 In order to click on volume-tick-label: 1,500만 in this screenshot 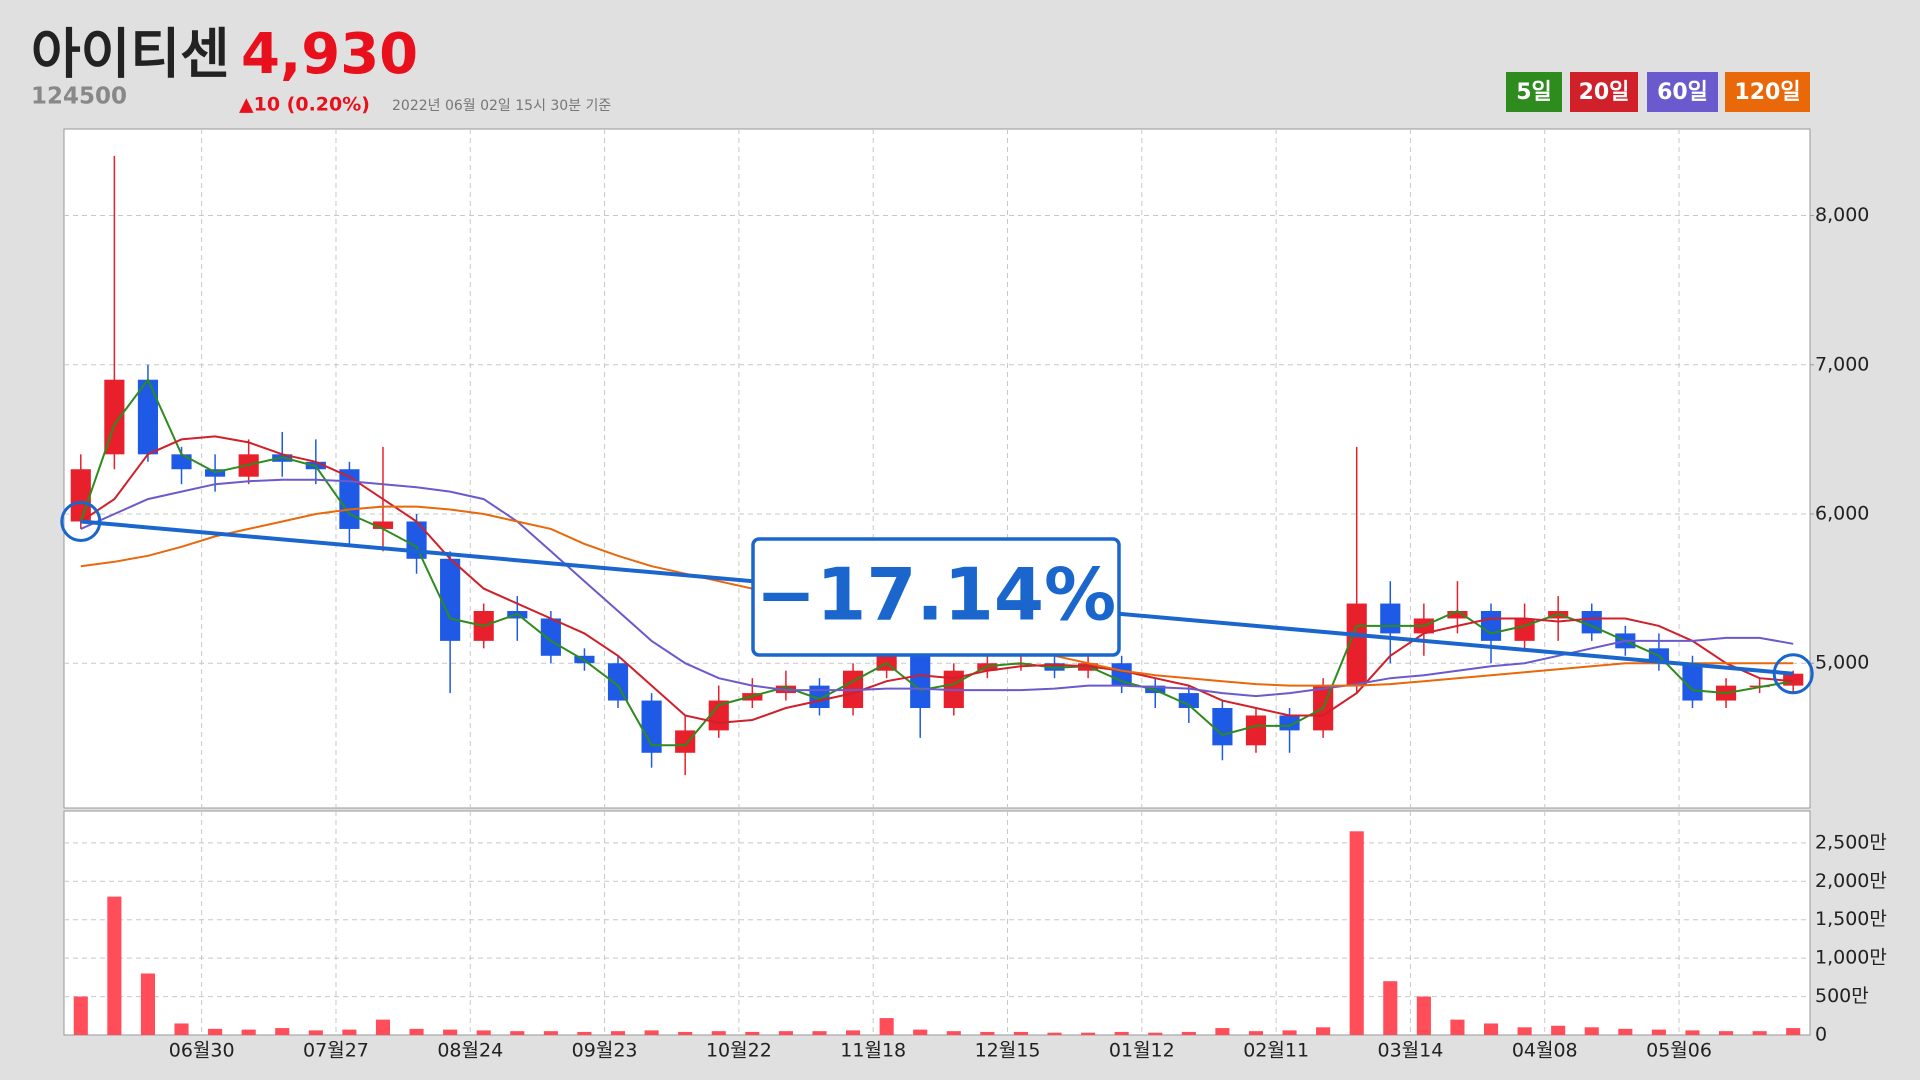, I will do `click(1851, 919)`.